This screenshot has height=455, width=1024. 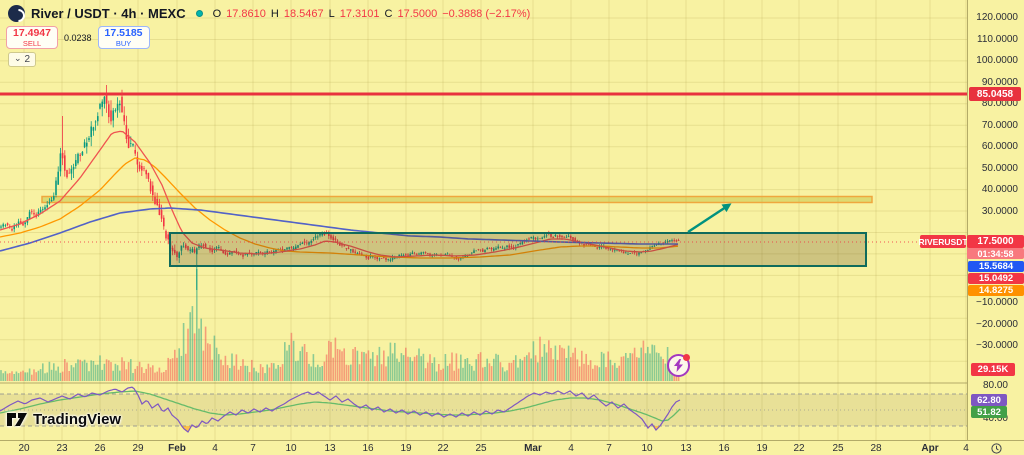 What do you see at coordinates (123, 33) in the screenshot?
I see `buy-price: 17.5185` at bounding box center [123, 33].